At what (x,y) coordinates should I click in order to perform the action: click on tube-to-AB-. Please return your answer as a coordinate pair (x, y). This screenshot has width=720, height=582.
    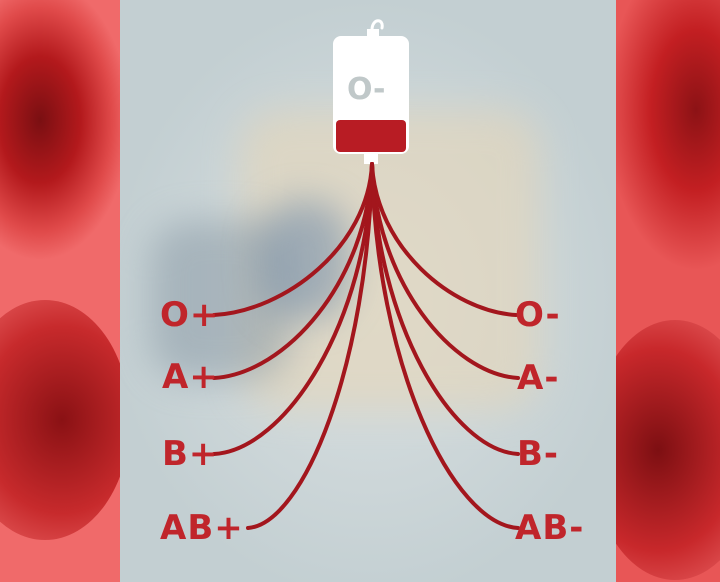
    Looking at the image, I should click on (445, 346).